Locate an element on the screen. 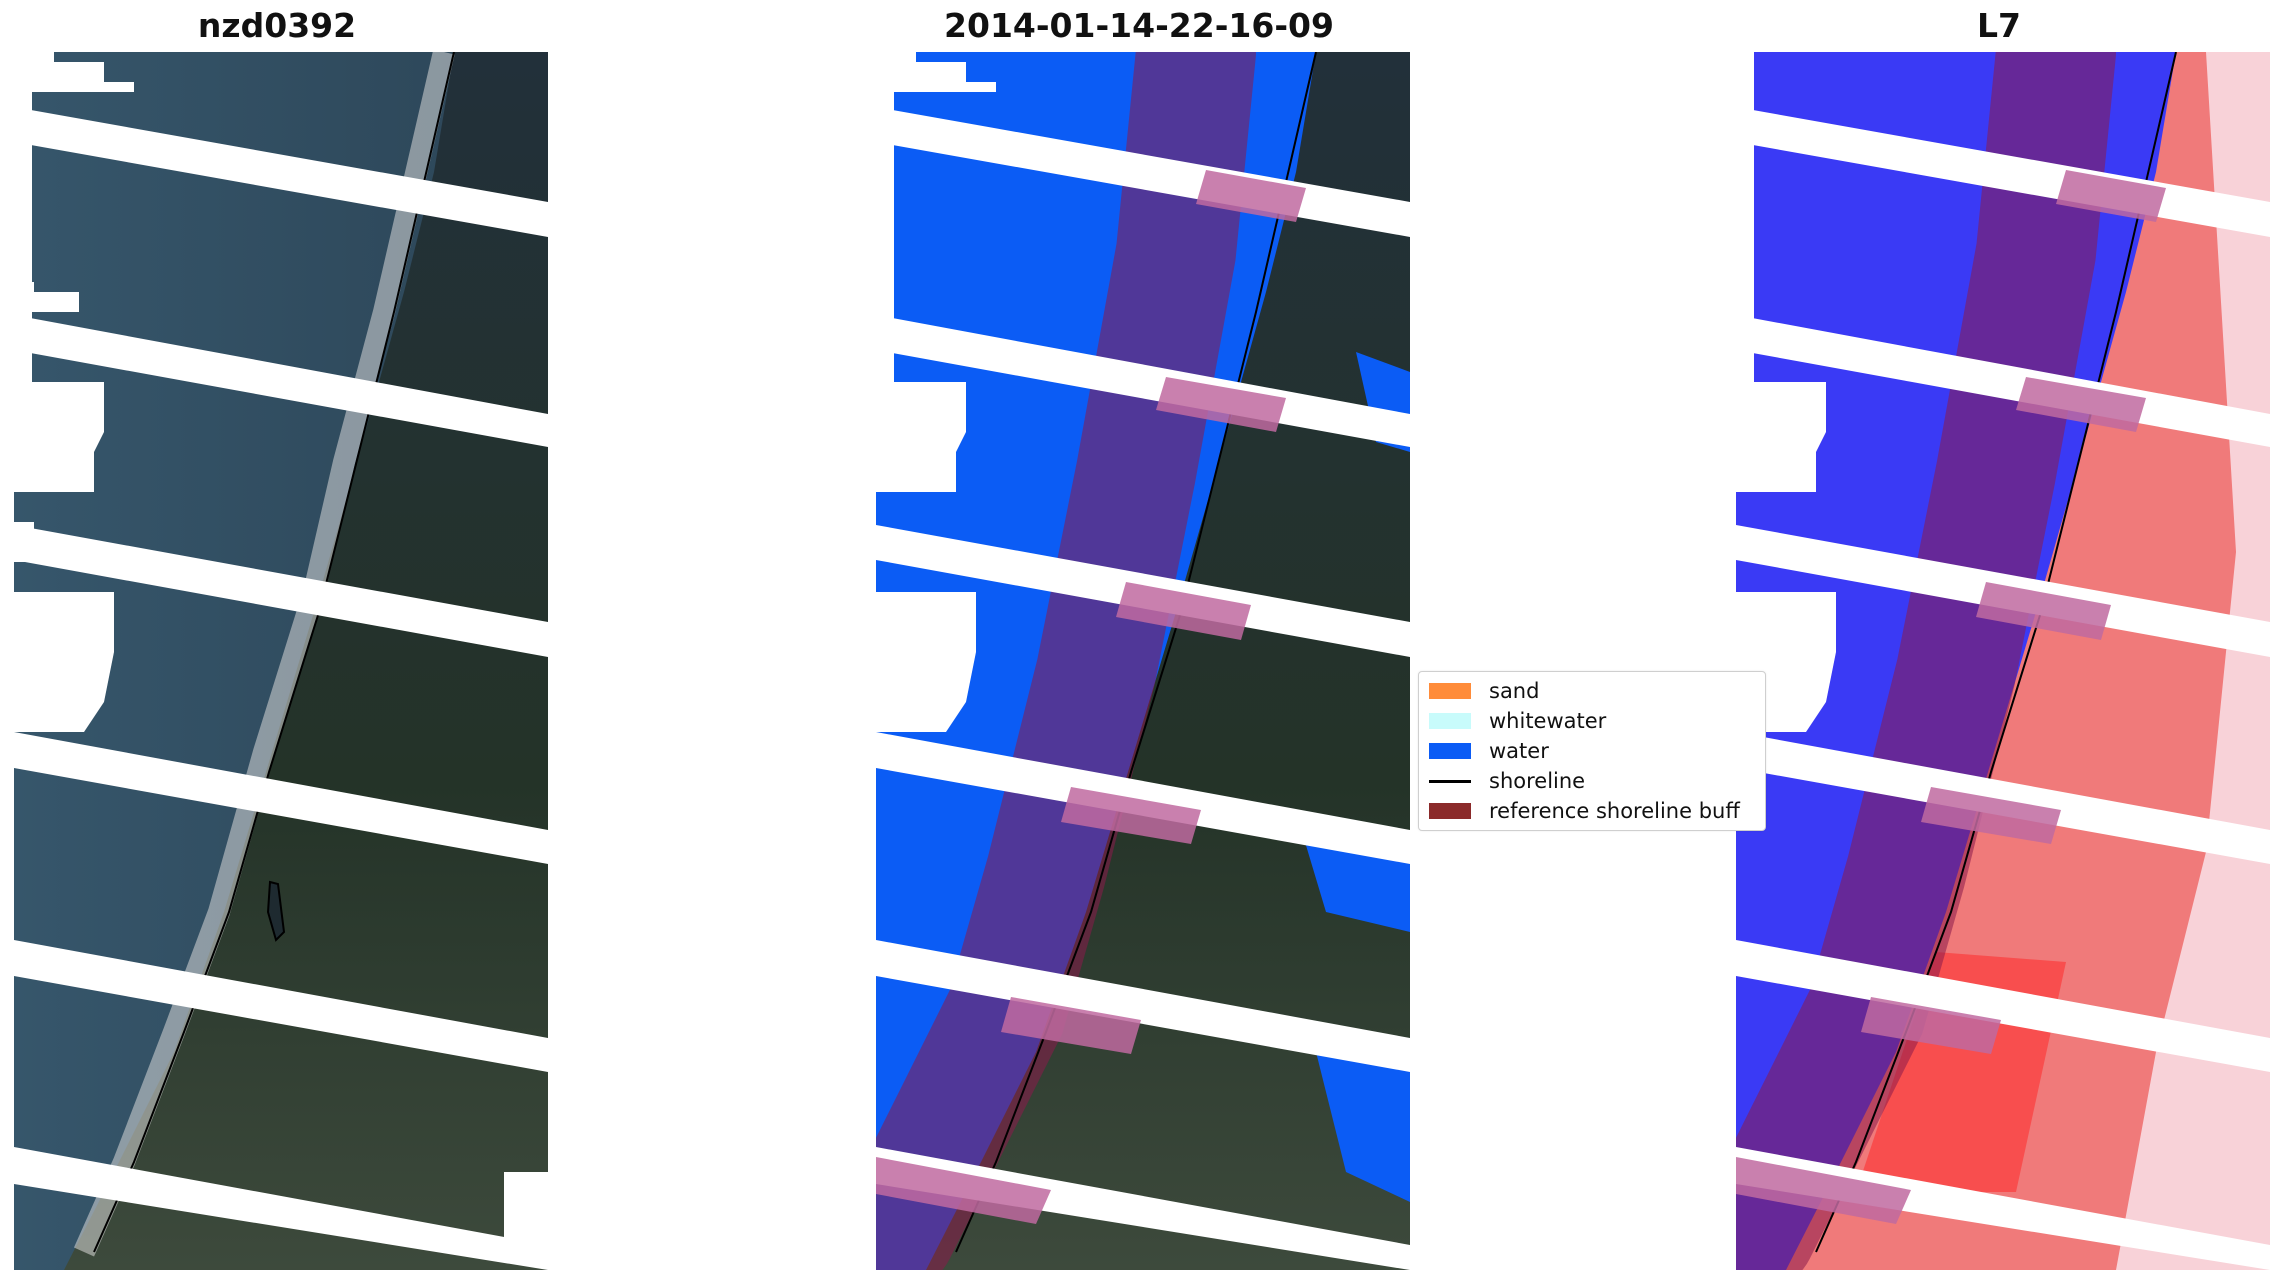 The width and height of the screenshot is (2278, 1283). legend-item-shoreline: shoreline is located at coordinates (1507, 781).